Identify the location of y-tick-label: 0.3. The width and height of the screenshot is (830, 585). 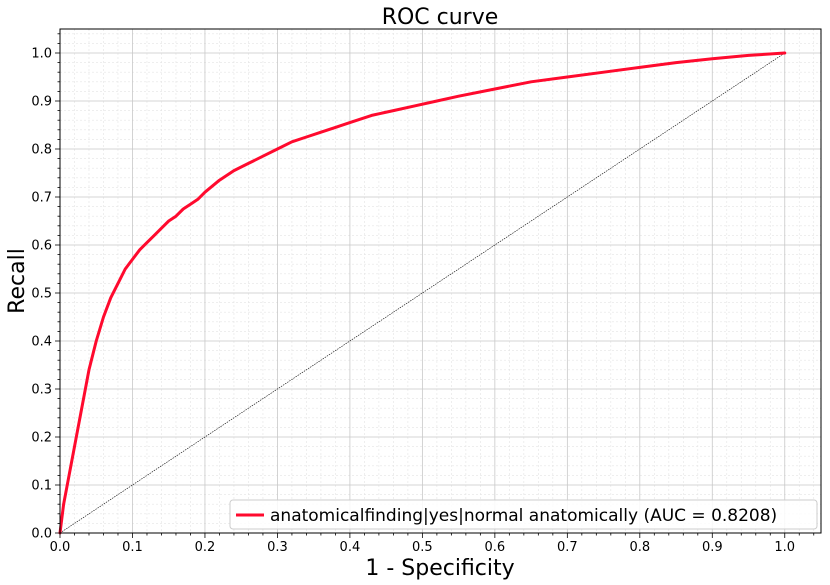
(41, 390).